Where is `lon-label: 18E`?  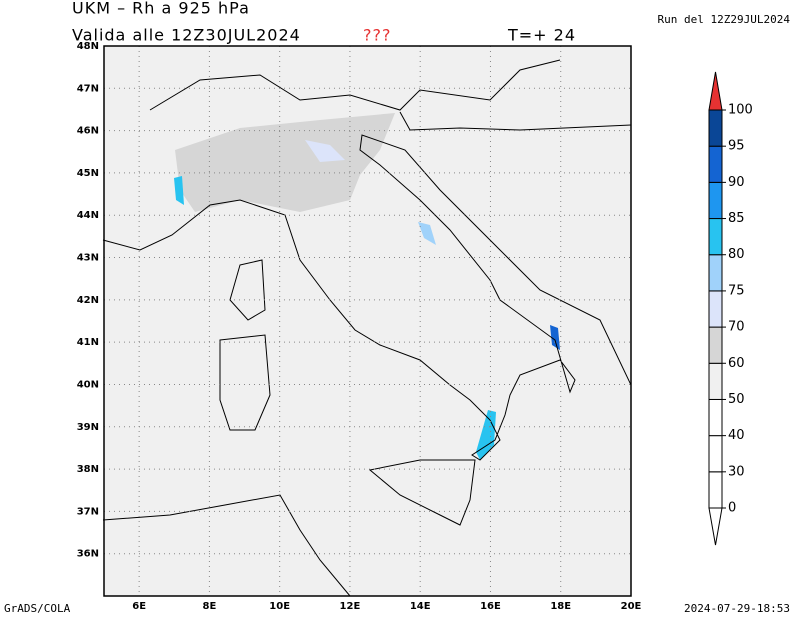
lon-label: 18E is located at coordinates (560, 606).